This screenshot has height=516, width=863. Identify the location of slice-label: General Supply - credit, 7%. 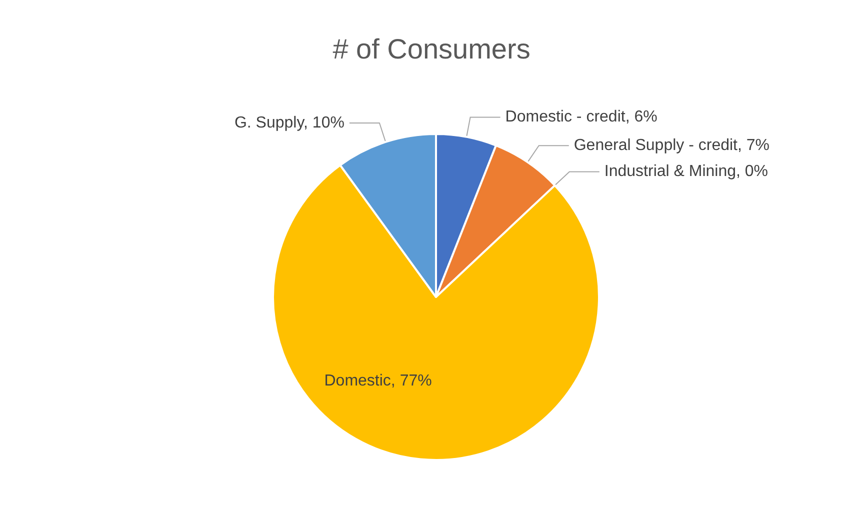
(672, 145).